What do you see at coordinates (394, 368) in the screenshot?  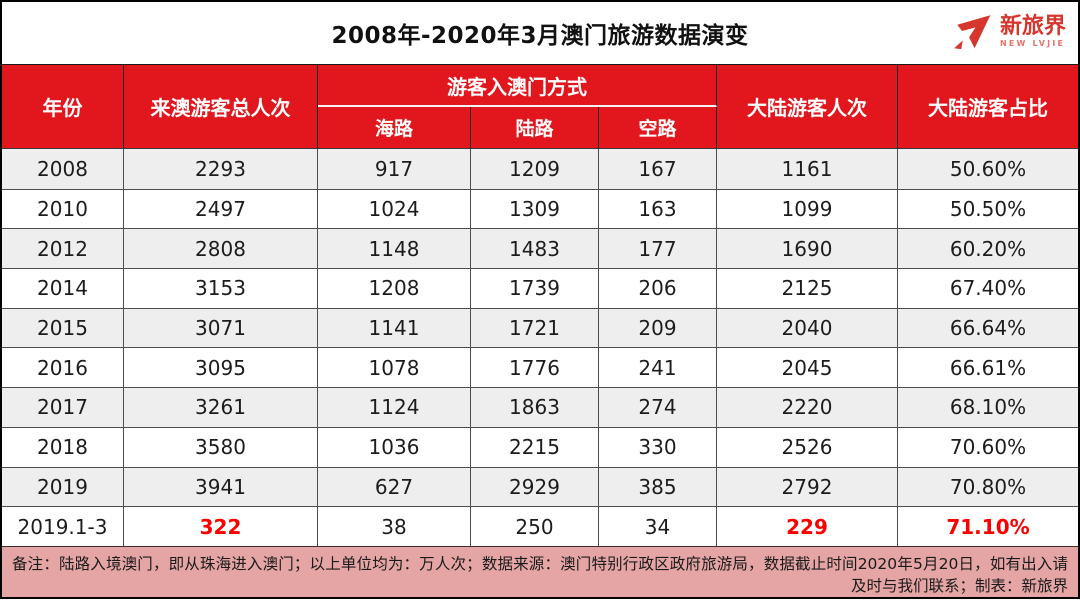 I see `cell-sea-route: 1078` at bounding box center [394, 368].